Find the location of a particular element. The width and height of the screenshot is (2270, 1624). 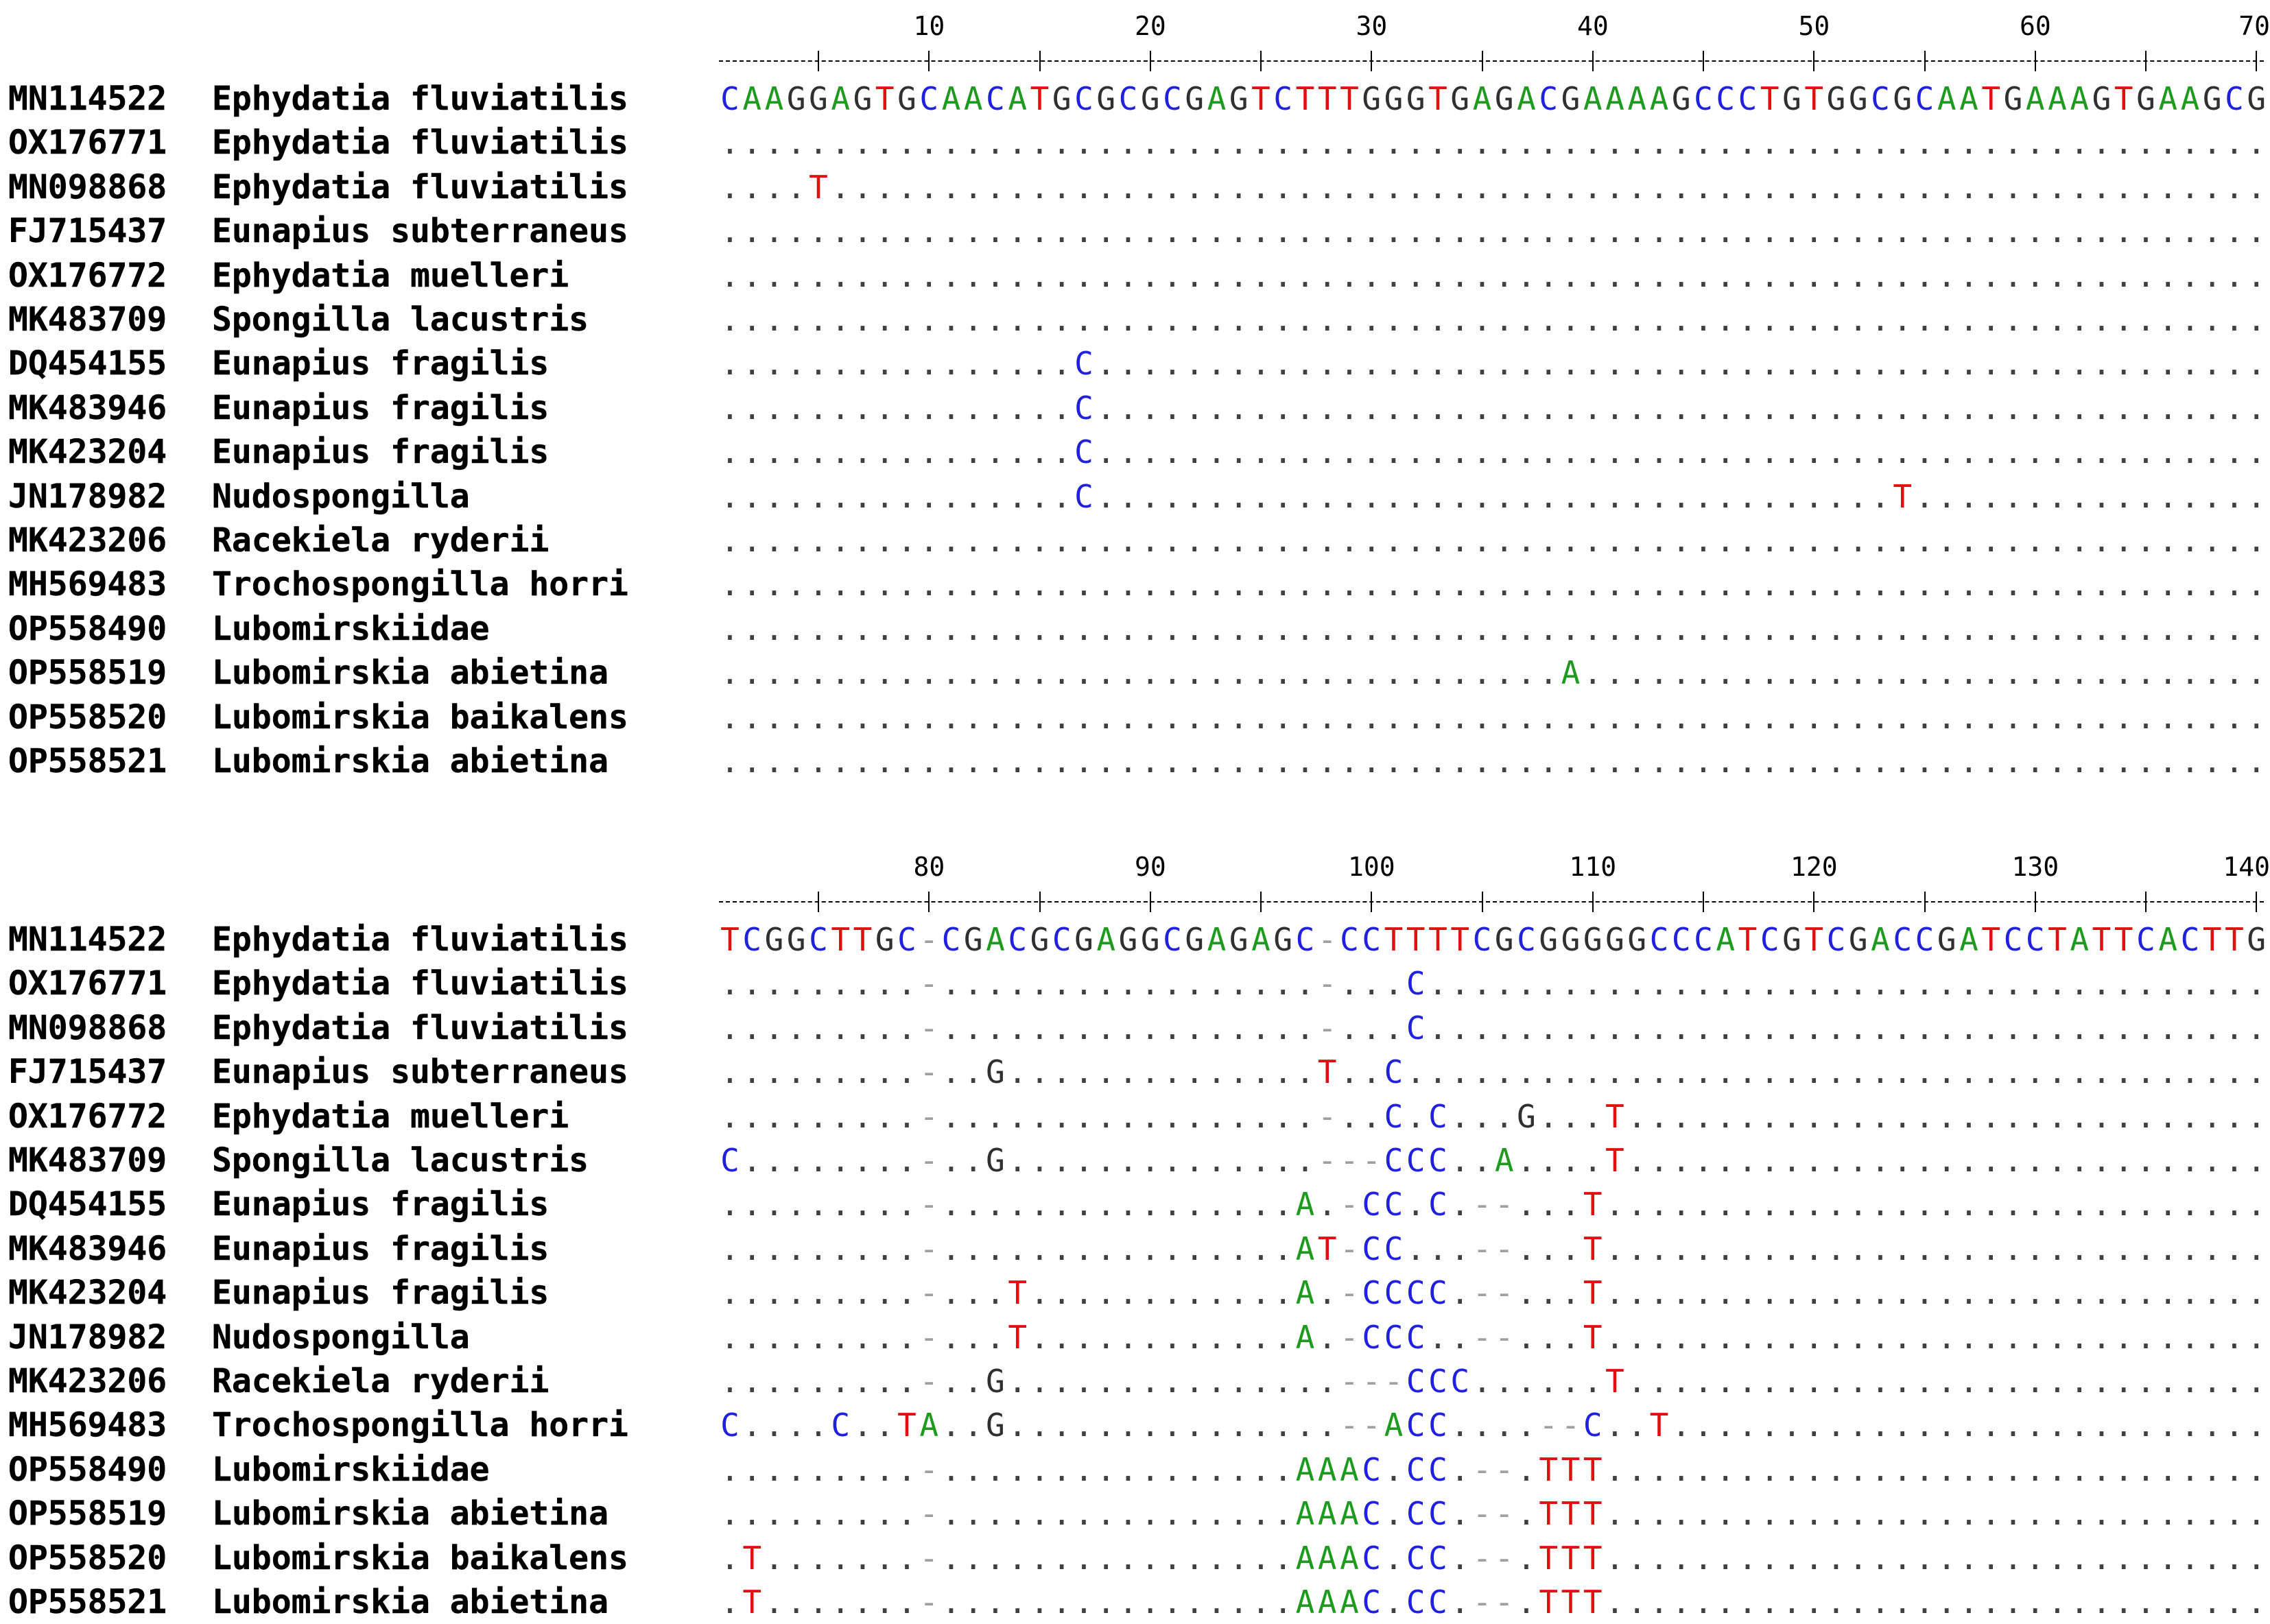

accession-id: MK423206 is located at coordinates (87, 540).